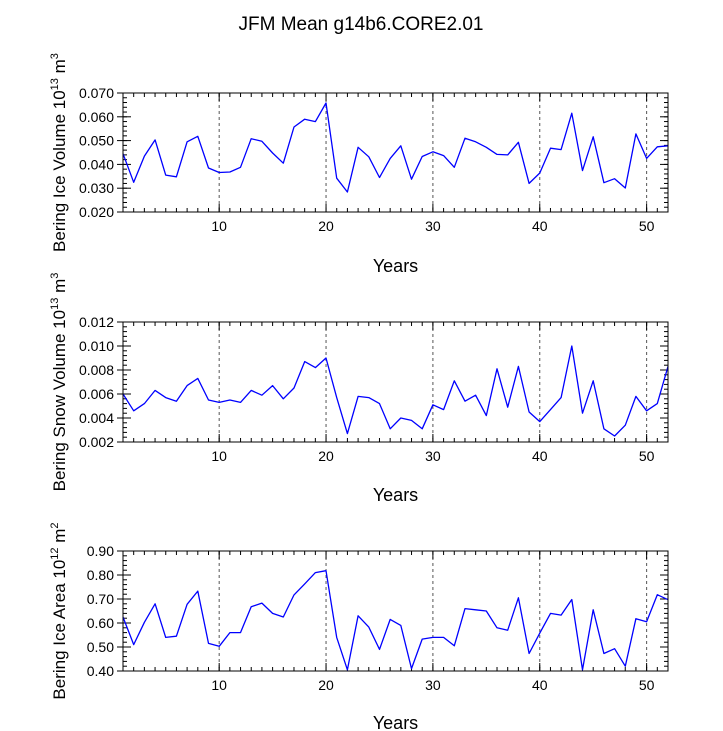  I want to click on y-tick-label: 0.70, so click(100, 599).